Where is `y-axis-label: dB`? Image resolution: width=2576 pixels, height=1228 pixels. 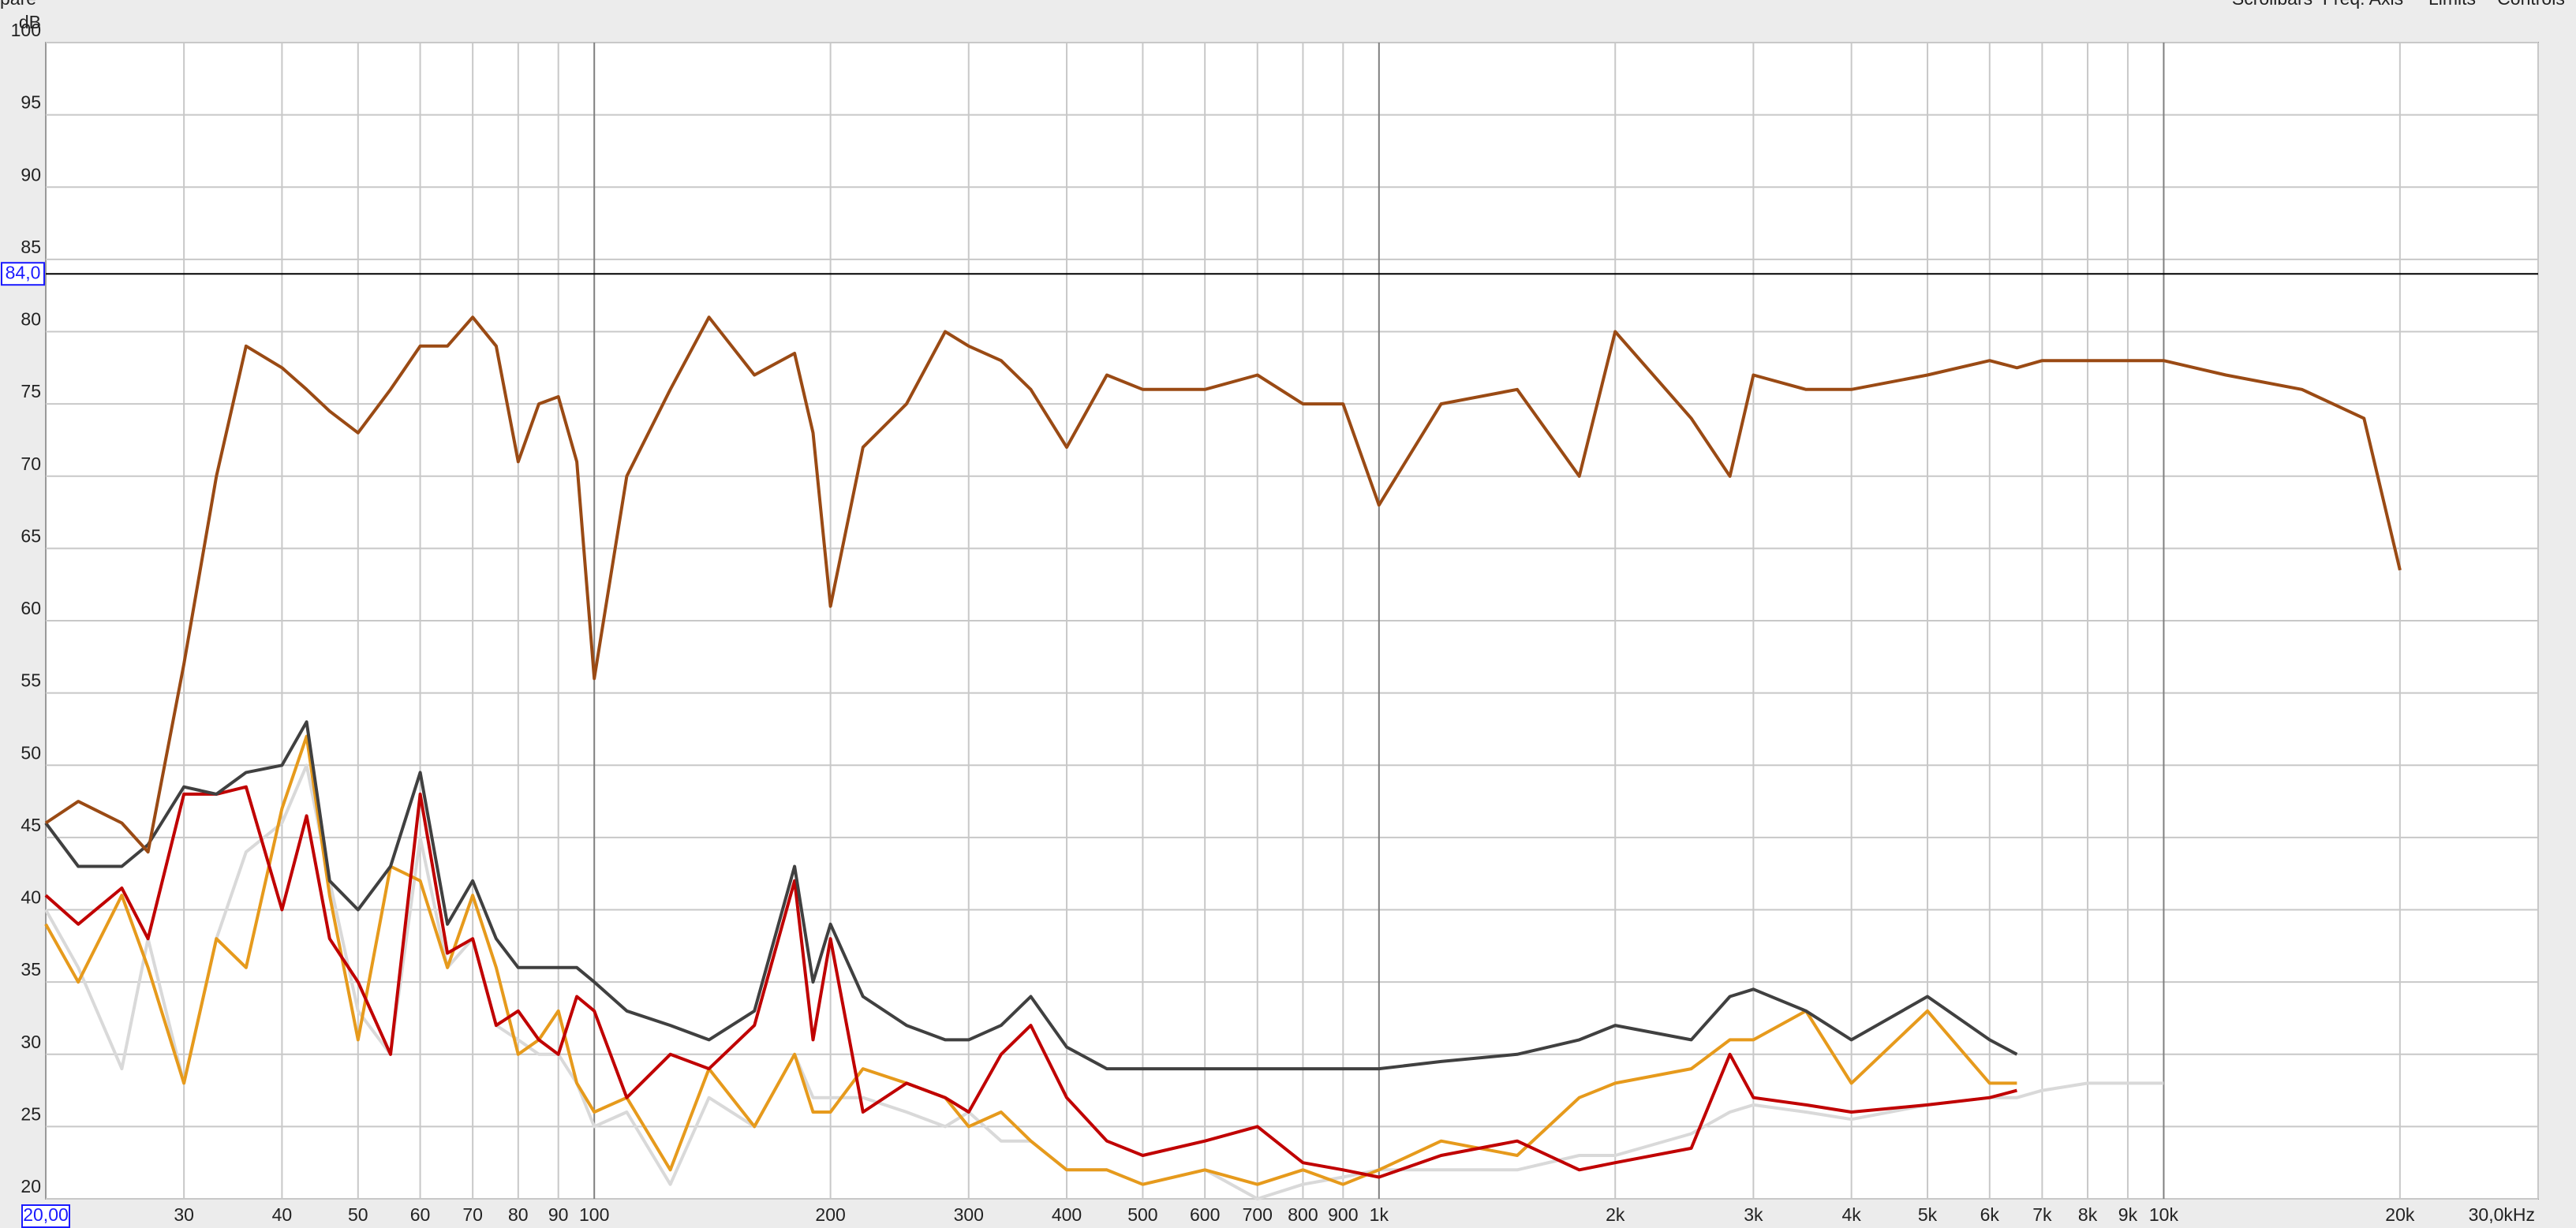 y-axis-label: dB is located at coordinates (30, 22).